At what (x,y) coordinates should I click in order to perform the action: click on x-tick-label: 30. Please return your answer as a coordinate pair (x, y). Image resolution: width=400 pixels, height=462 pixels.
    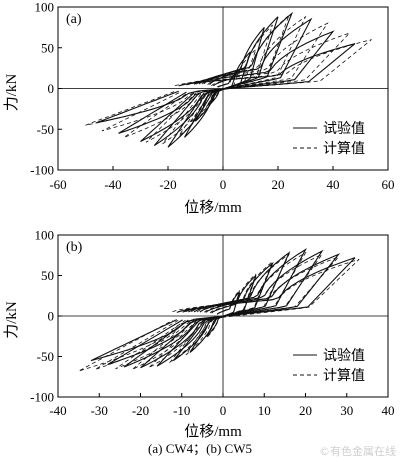
    Looking at the image, I should click on (346, 410).